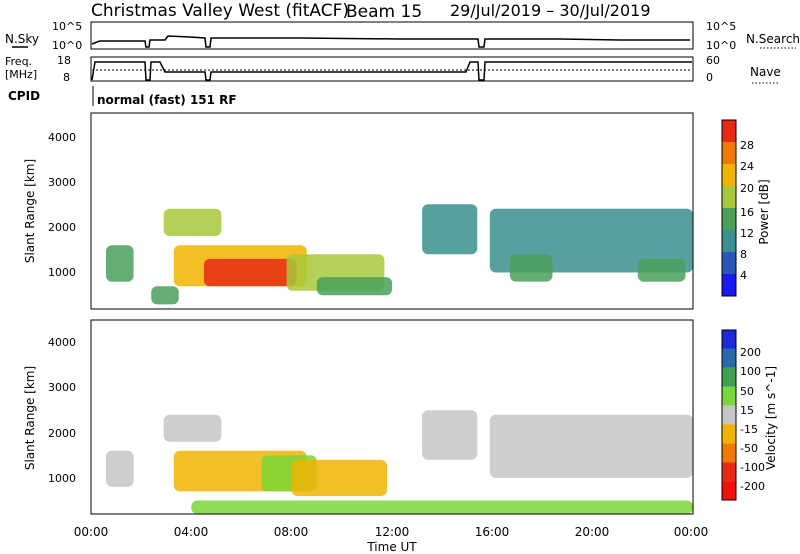  I want to click on freq-tick-bottom: 8, so click(66, 77).